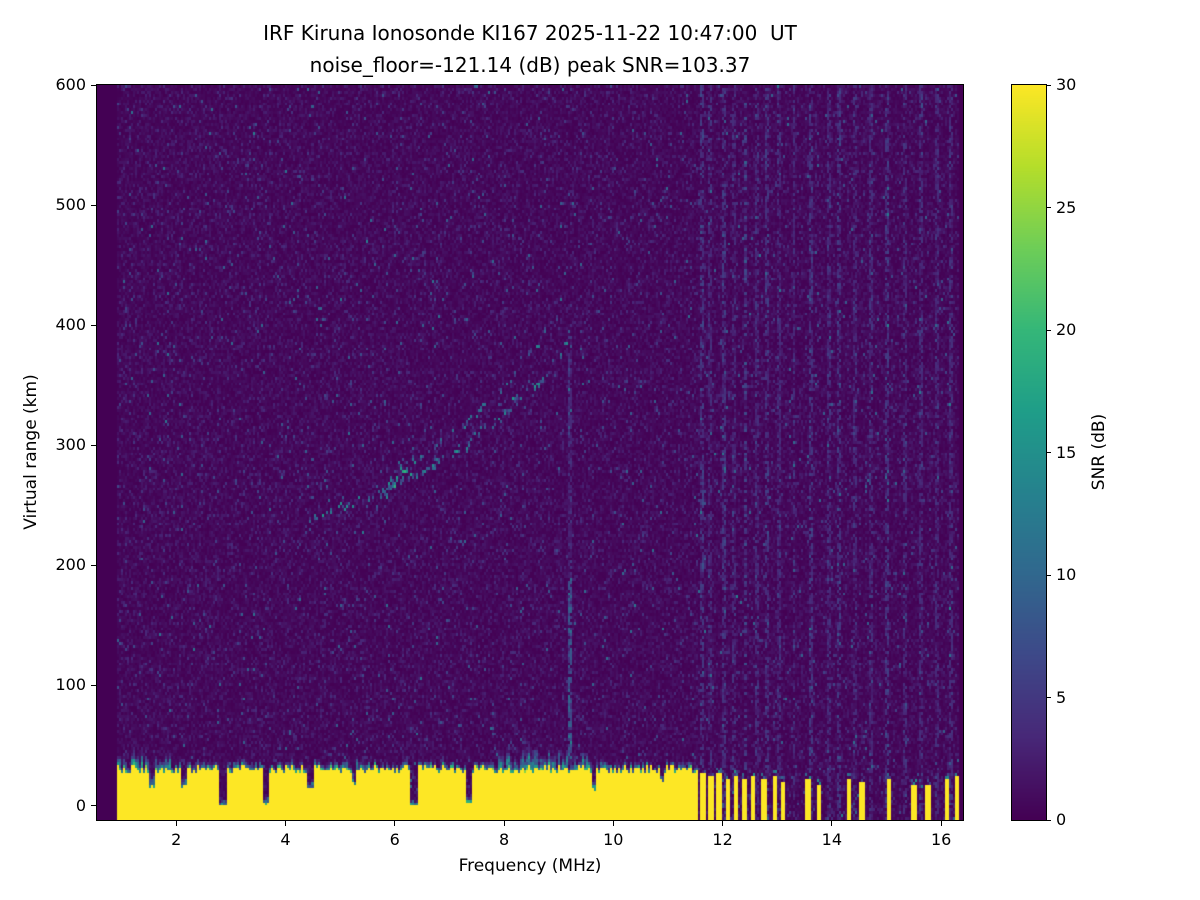 This screenshot has width=1200, height=900. I want to click on x-tick-label: 4, so click(285, 839).